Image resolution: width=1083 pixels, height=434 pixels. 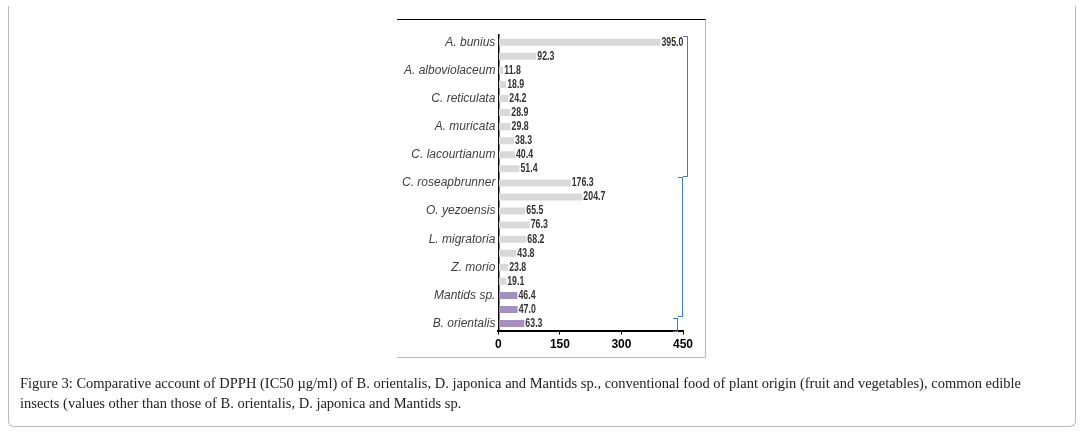 I want to click on data-label: 46.4, so click(x=527, y=294).